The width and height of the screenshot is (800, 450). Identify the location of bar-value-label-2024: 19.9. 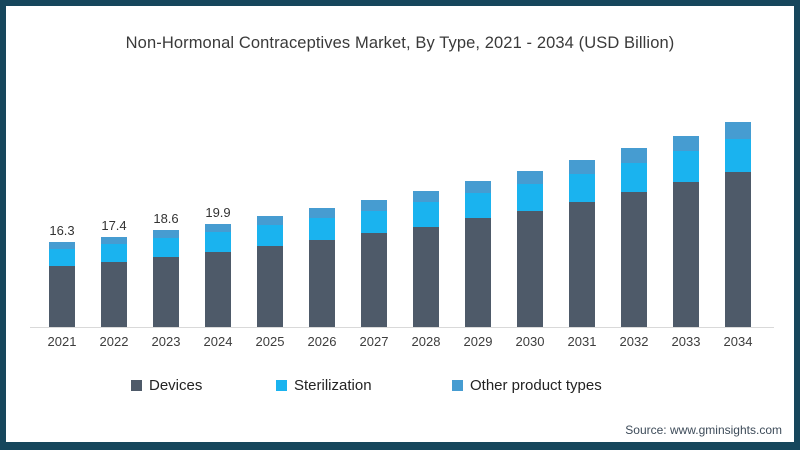
(218, 212).